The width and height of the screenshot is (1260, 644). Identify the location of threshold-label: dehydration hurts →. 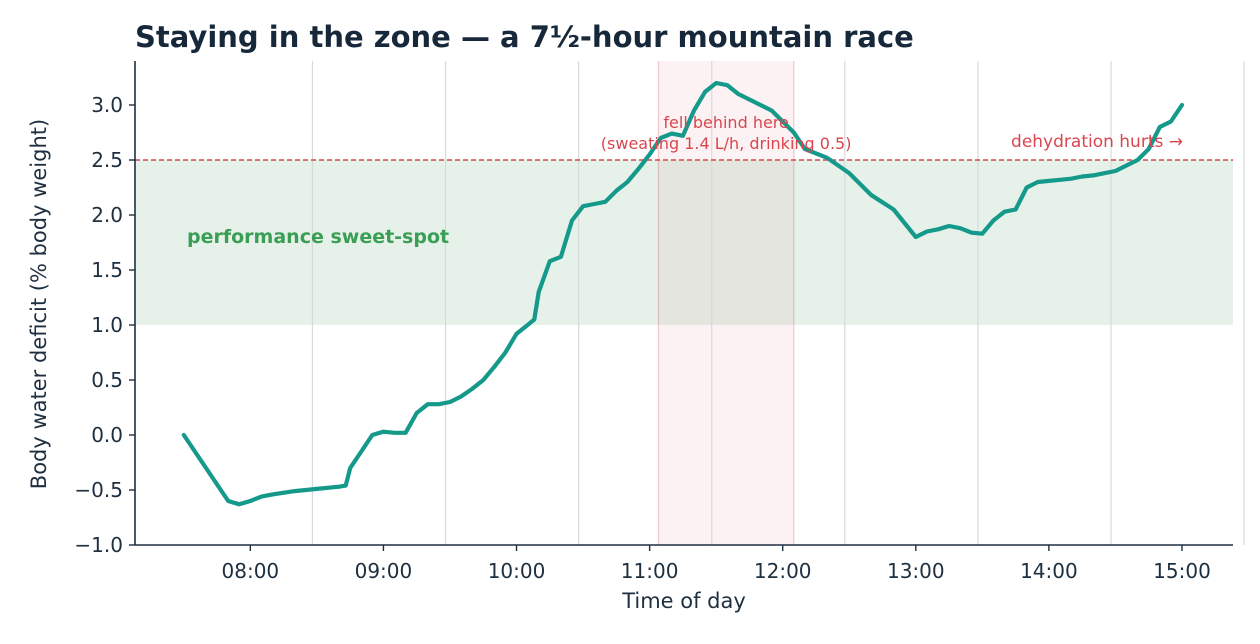
(1097, 142).